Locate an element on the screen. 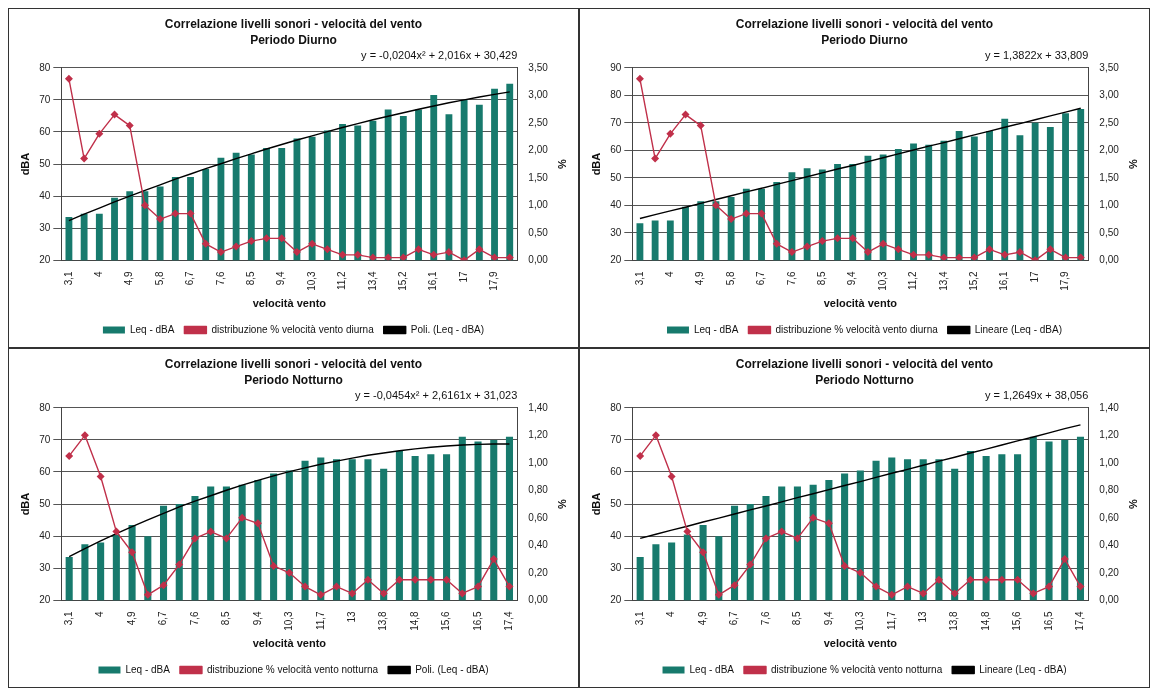 The image size is (1159, 696). y-tick-label: 30 is located at coordinates (45, 567).